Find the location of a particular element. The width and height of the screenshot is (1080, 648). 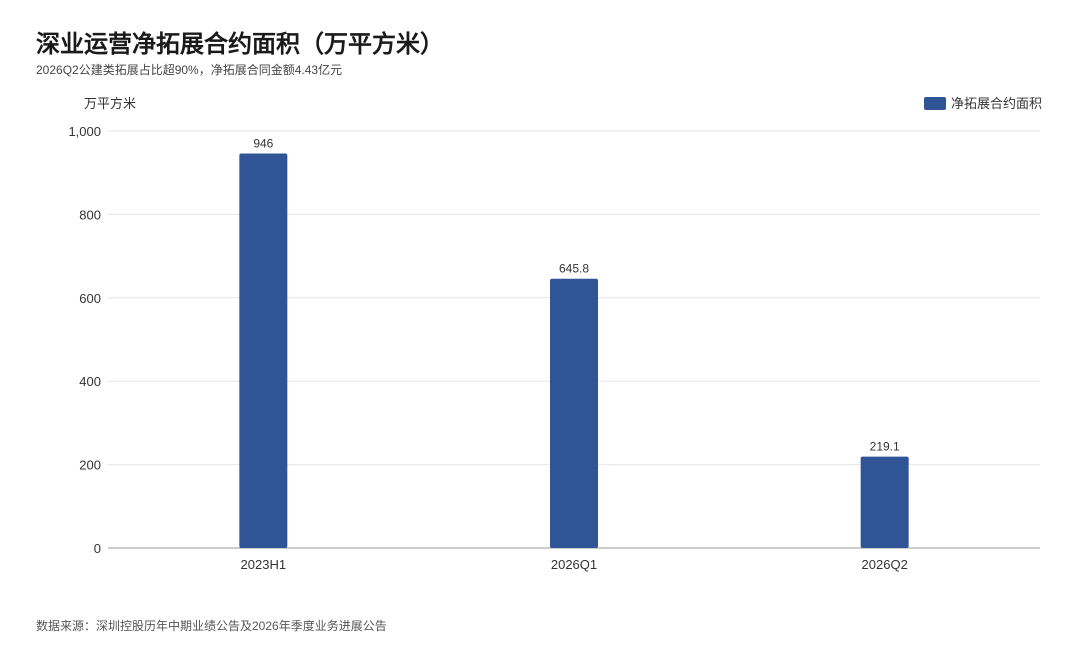

y-tick-label: 800 is located at coordinates (90, 214).